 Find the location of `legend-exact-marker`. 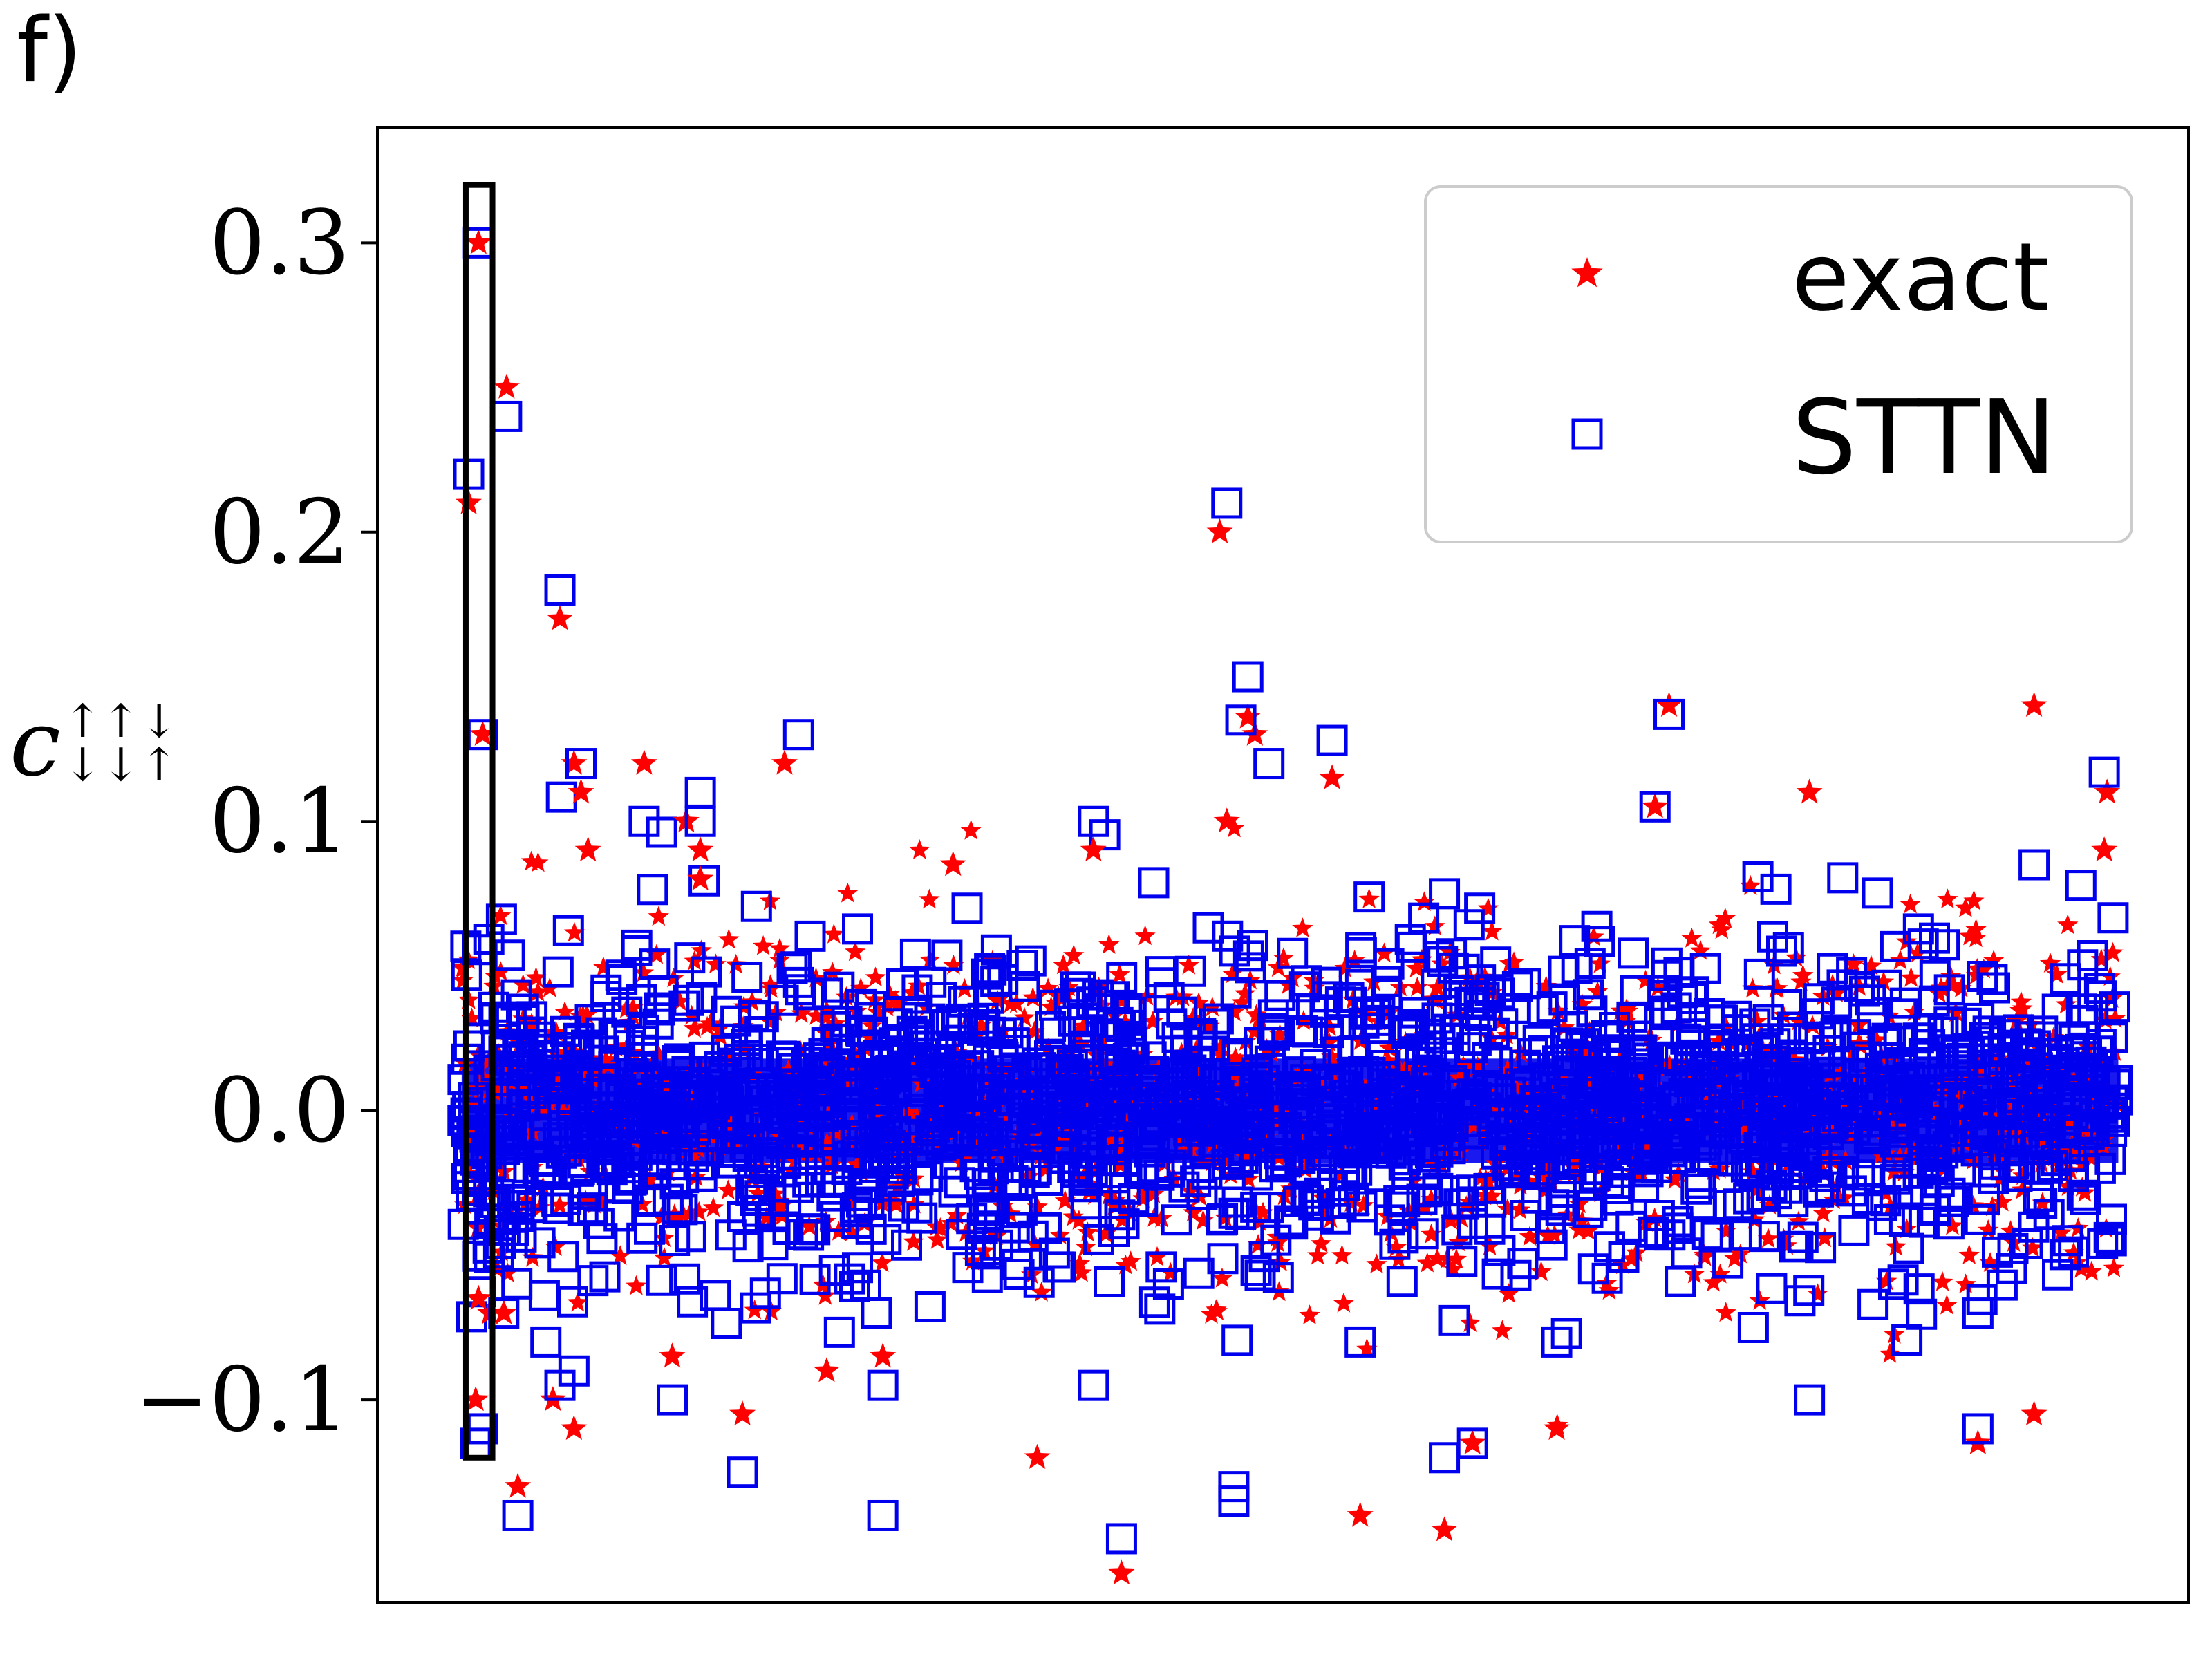

legend-exact-marker is located at coordinates (1587, 272).